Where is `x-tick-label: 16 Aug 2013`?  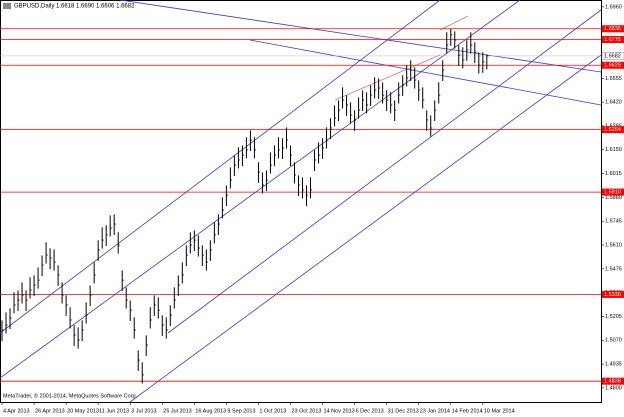
x-tick-label: 16 Aug 2013 is located at coordinates (210, 411).